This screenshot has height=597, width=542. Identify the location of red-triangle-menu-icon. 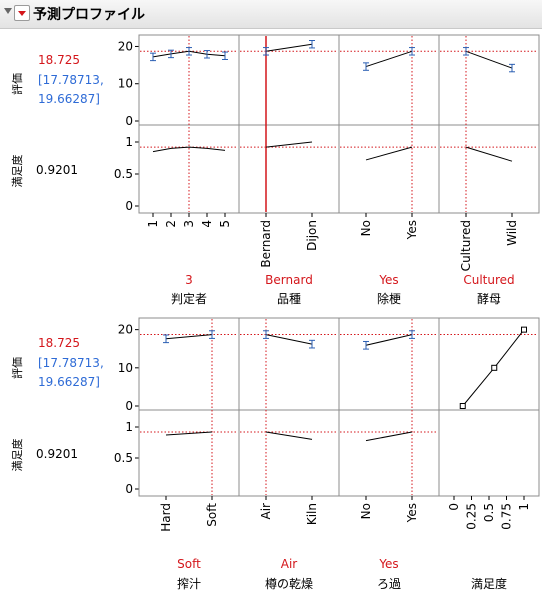
(22, 13).